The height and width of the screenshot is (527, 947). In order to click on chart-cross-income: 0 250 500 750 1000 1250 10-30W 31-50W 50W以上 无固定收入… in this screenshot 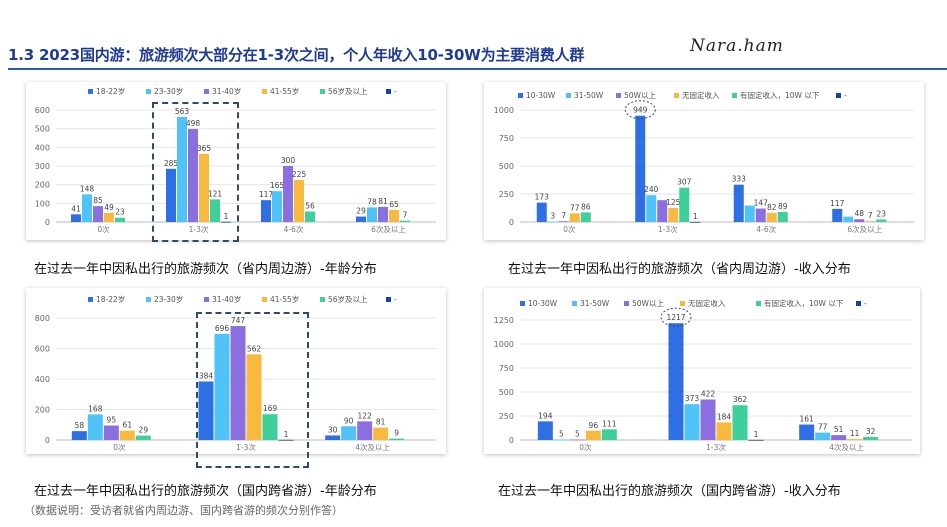, I will do `click(703, 375)`.